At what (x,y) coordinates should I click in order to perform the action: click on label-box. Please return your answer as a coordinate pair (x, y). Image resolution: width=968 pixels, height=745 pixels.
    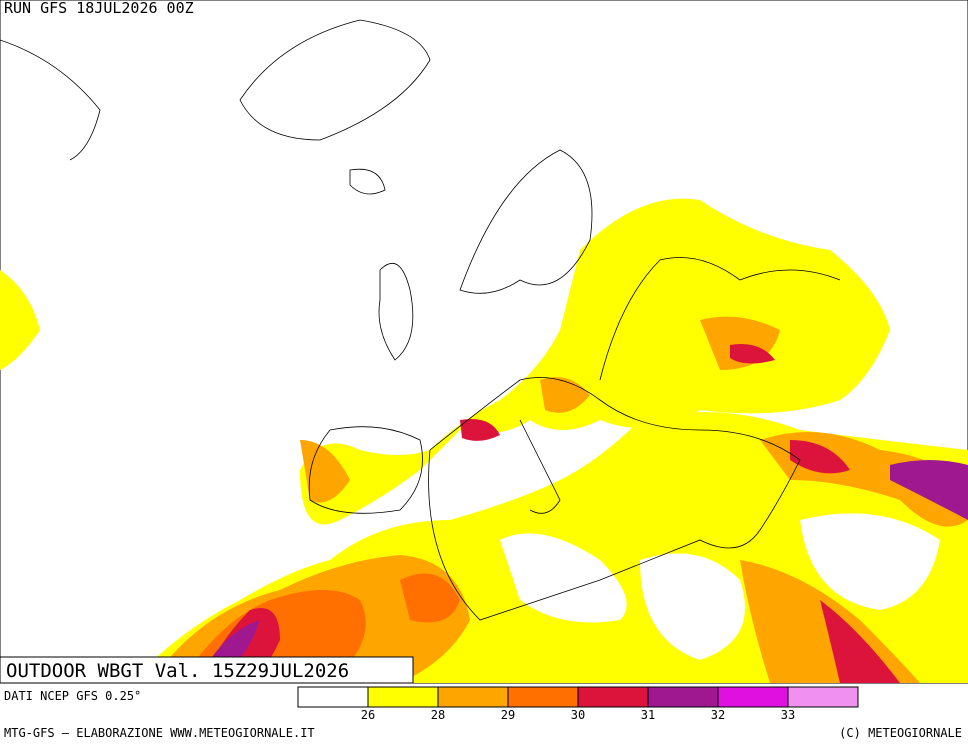
    Looking at the image, I should click on (207, 670).